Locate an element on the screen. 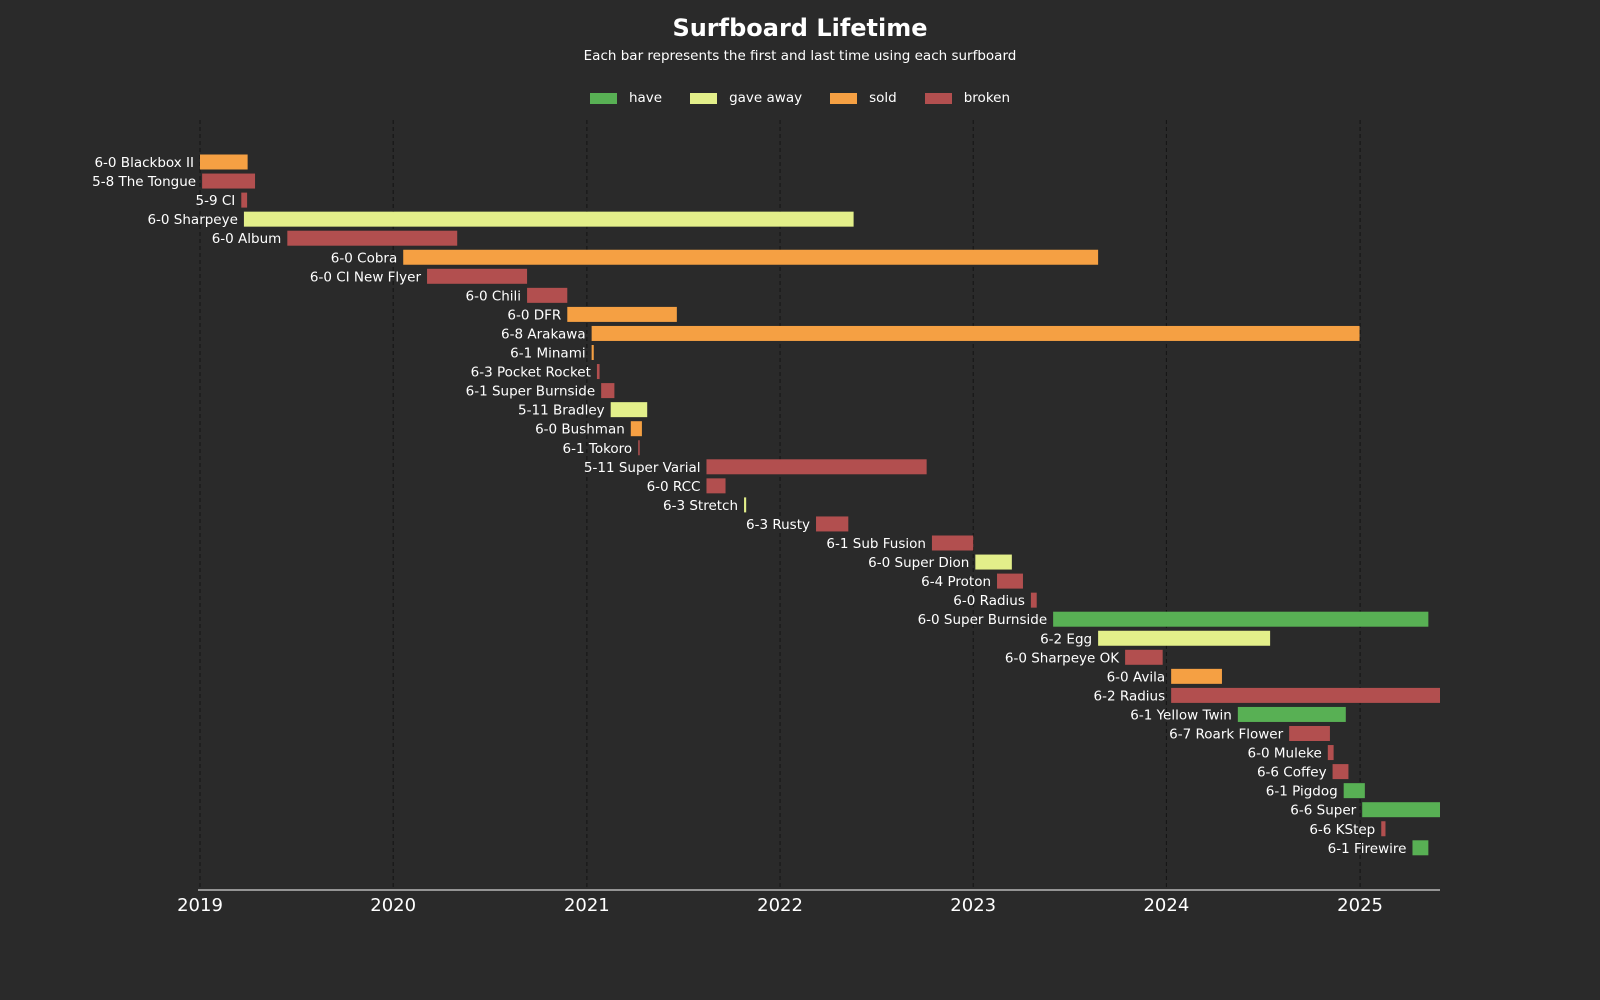  legend-item-broken: broken is located at coordinates (967, 98).